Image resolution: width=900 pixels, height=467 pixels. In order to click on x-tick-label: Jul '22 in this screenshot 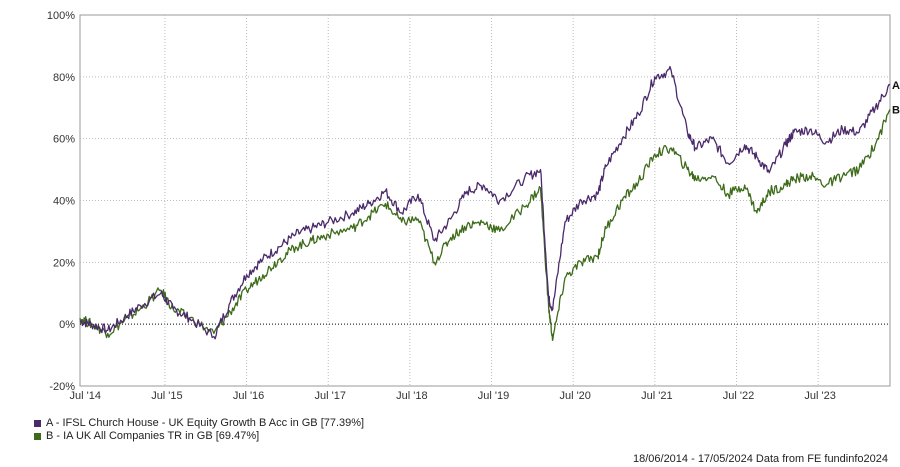, I will do `click(738, 396)`.